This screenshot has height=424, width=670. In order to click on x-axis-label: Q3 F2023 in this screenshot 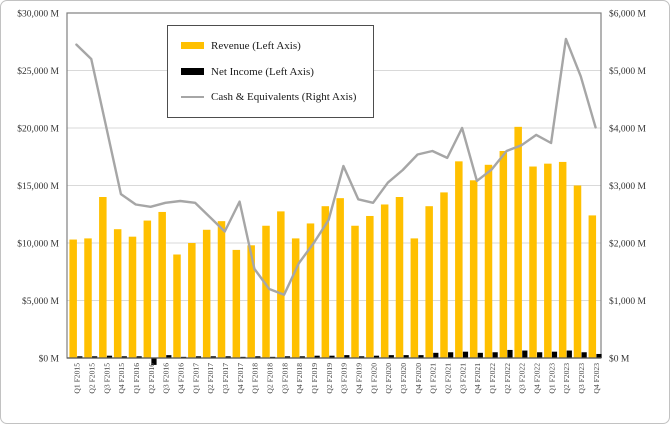, I will do `click(581, 378)`.